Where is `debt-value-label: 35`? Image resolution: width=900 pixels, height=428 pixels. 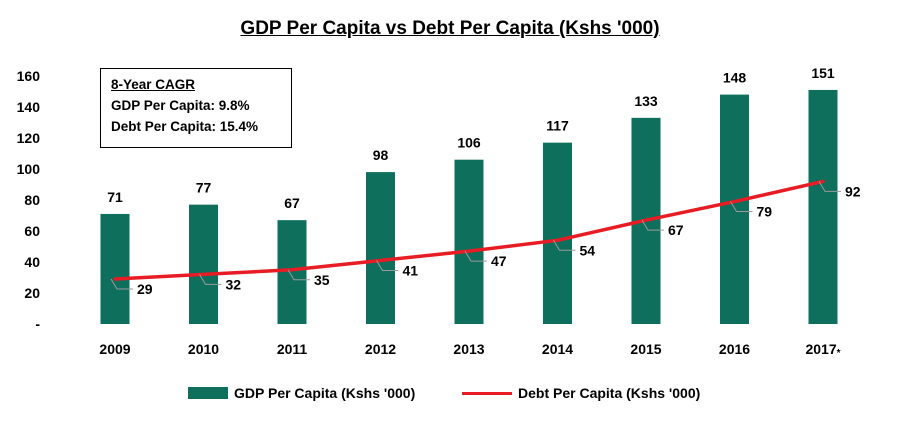
debt-value-label: 35 is located at coordinates (322, 280).